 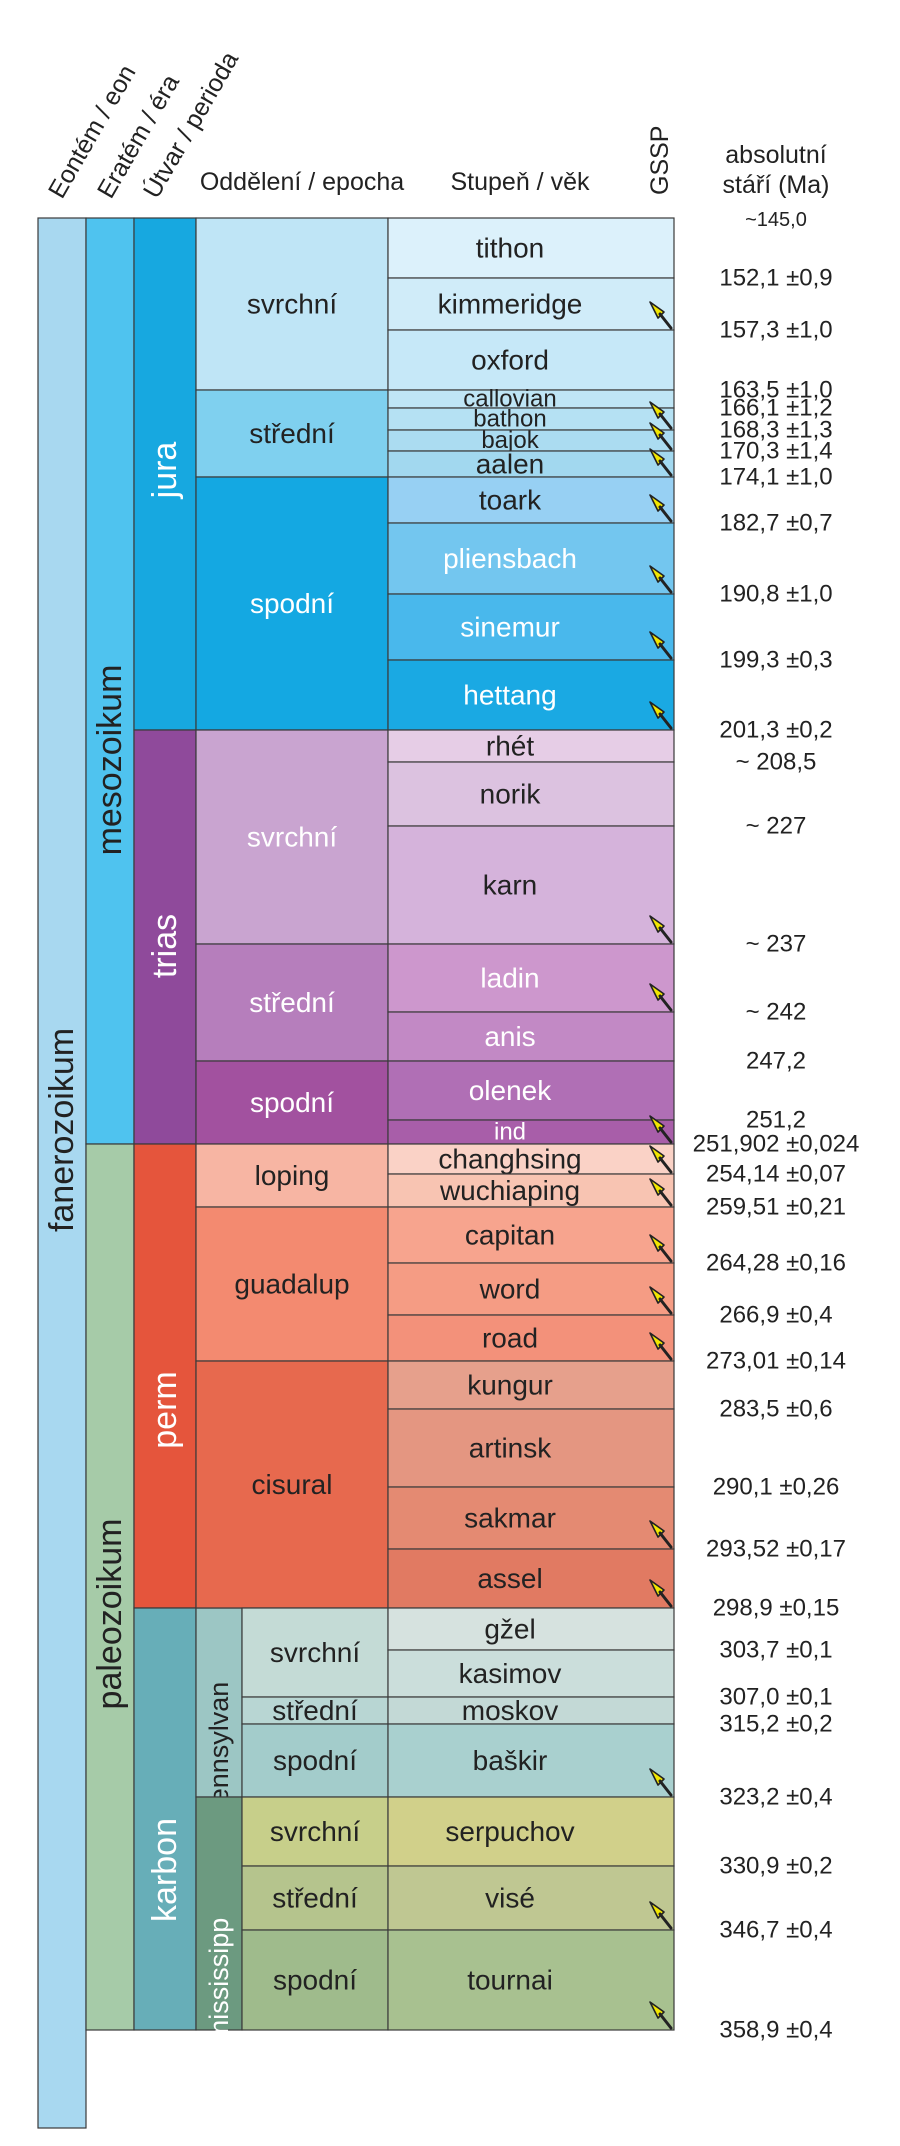 I want to click on period-label: trias, so click(x=165, y=946).